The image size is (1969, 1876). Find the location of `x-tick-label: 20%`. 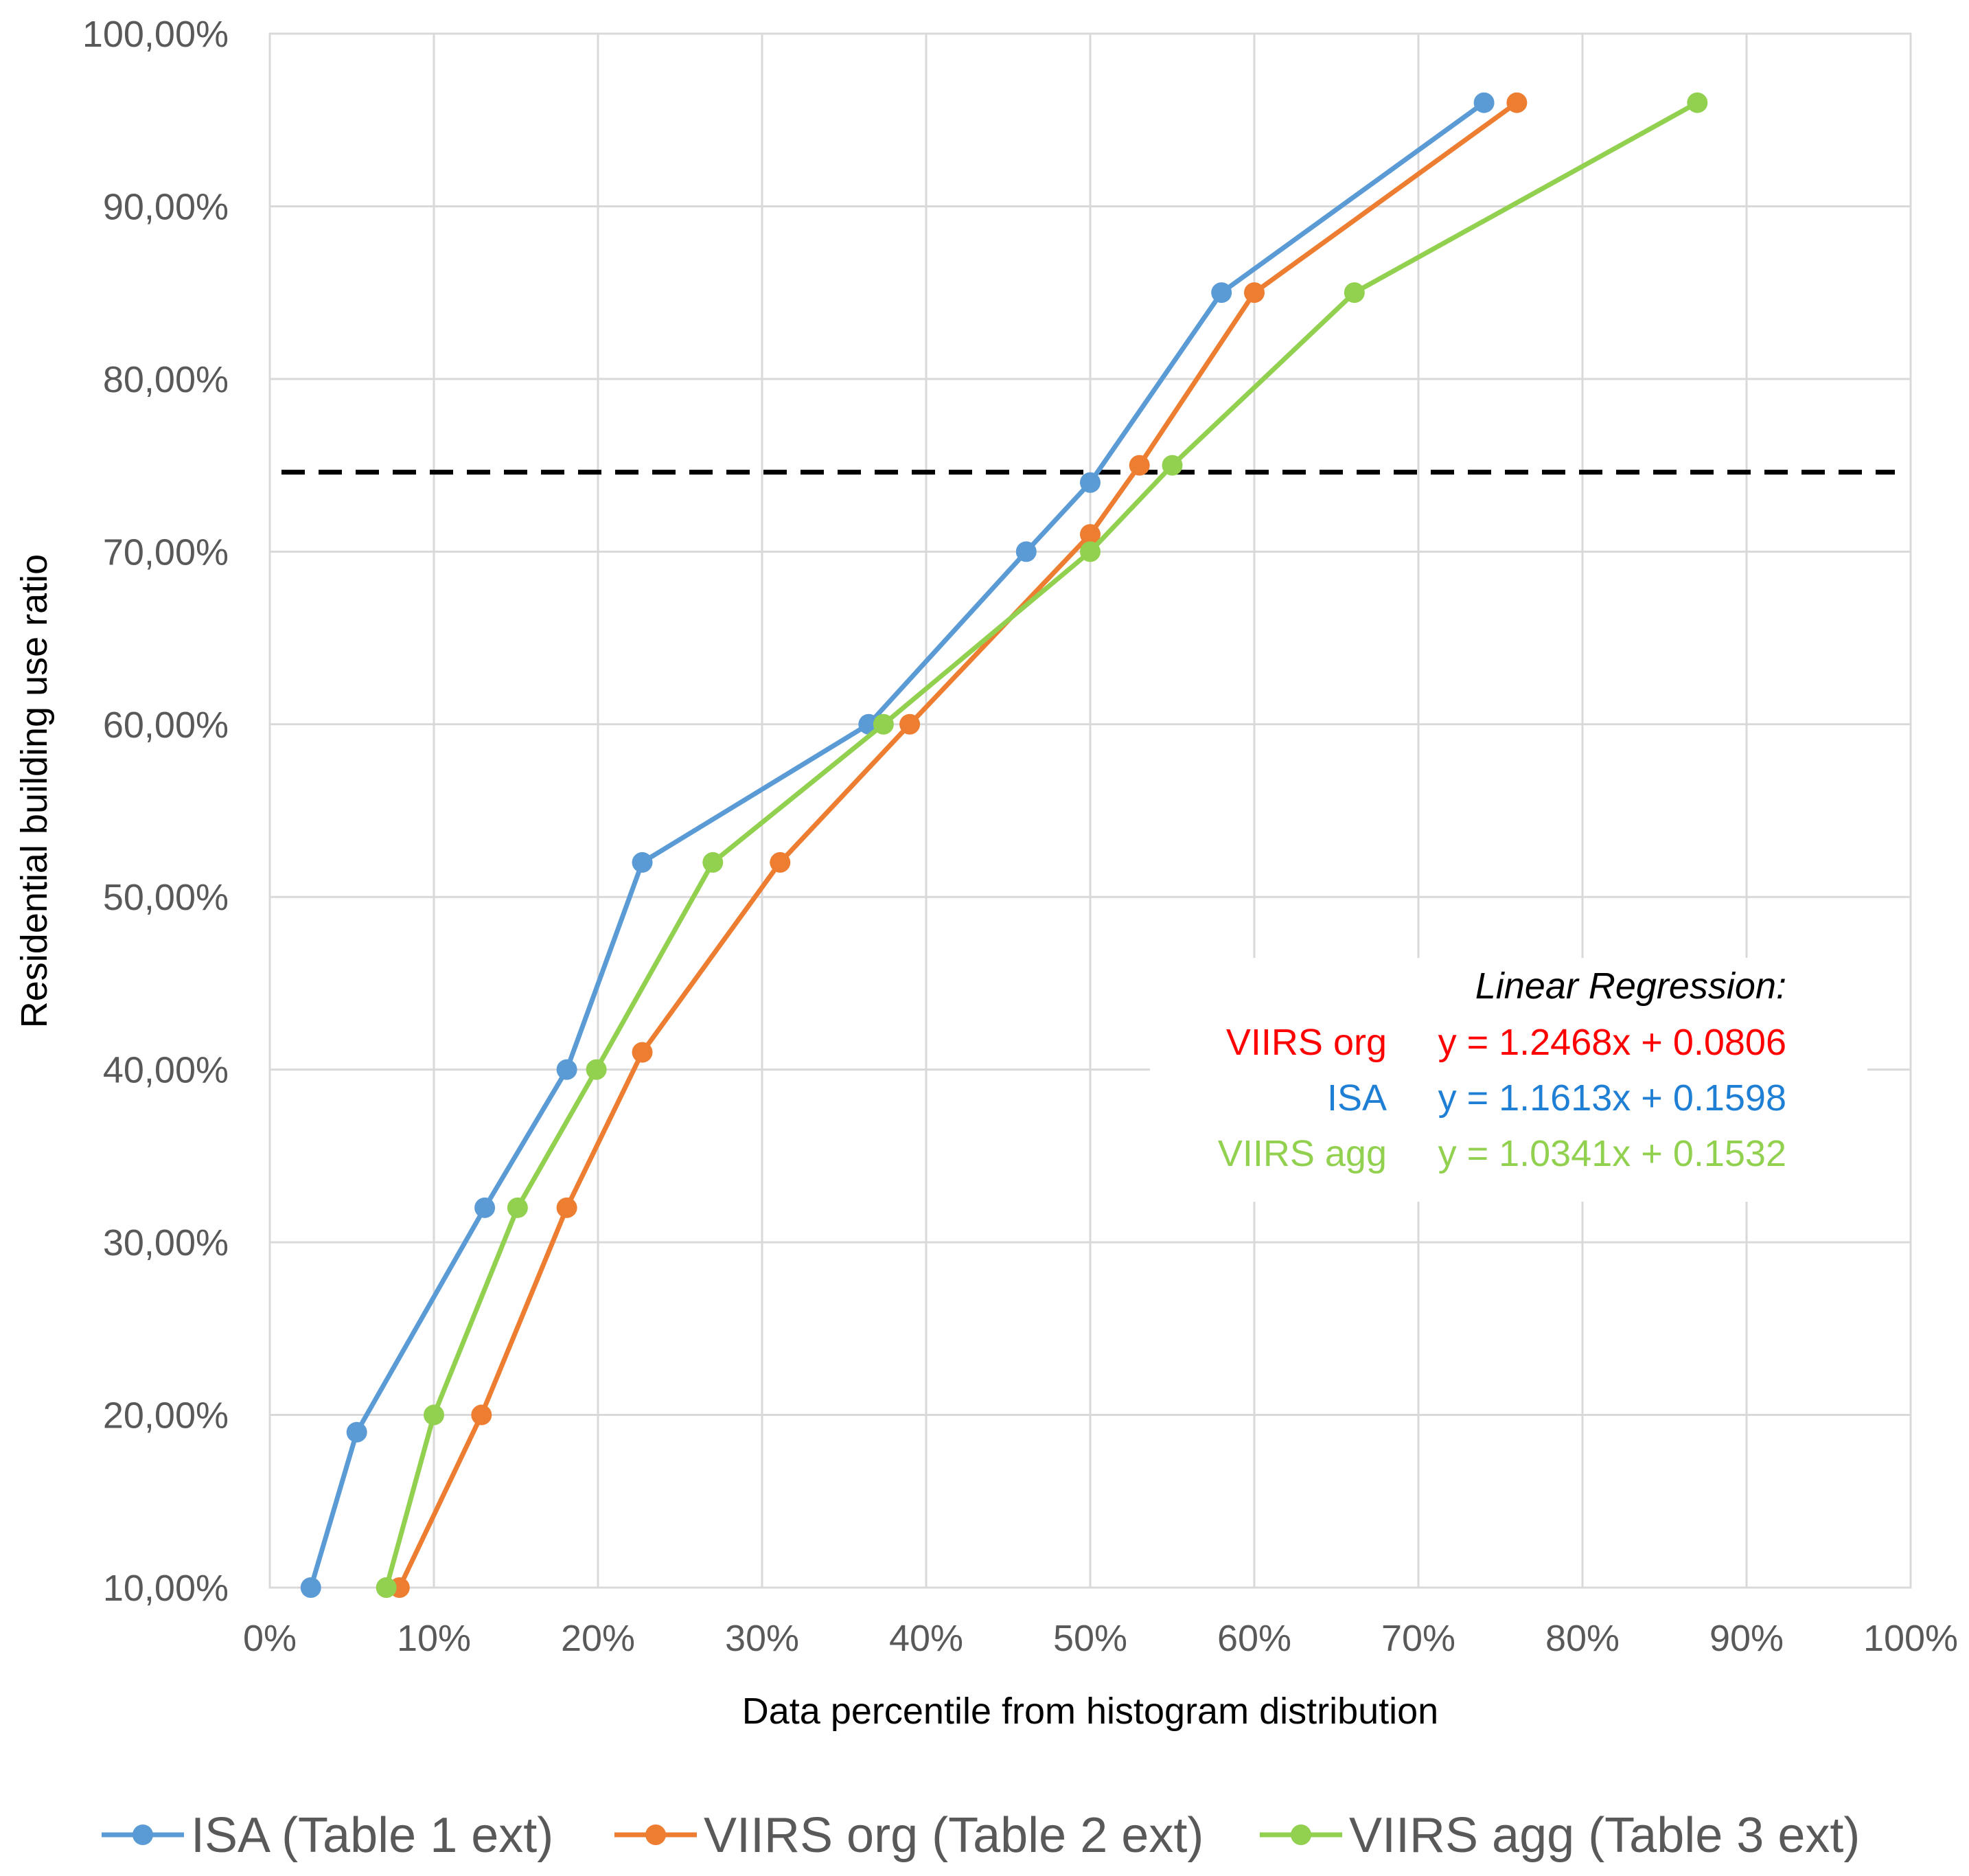

x-tick-label: 20% is located at coordinates (598, 1638).